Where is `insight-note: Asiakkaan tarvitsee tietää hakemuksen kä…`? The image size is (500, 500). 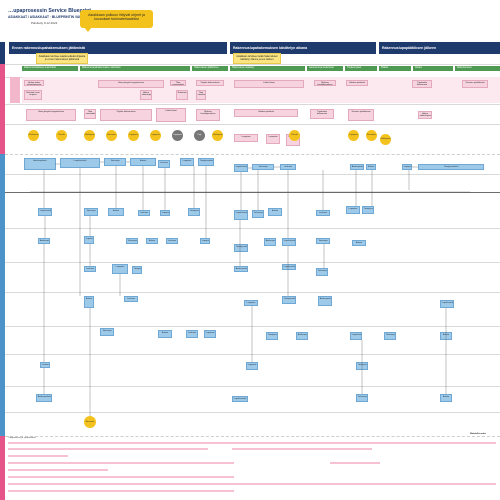 insight-note: Asiakkaan tarvitsee tietää hakemuksen kä… is located at coordinates (257, 58).